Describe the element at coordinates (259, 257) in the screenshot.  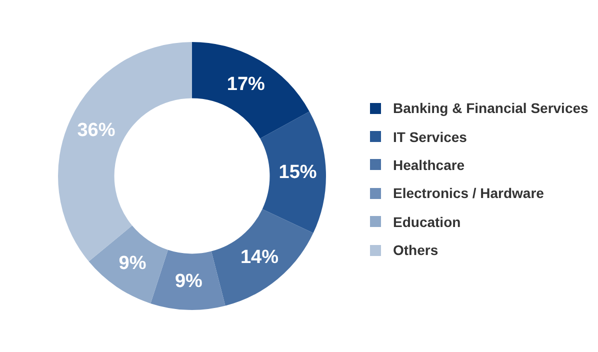
I see `data-label: 14%` at that location.